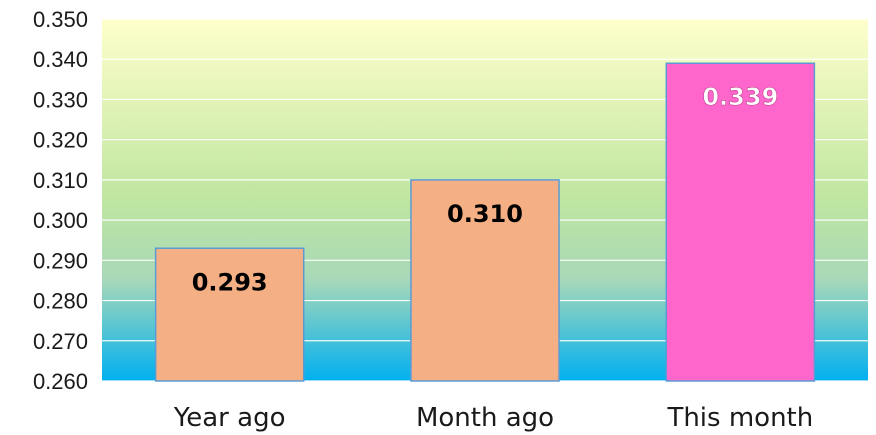 This screenshot has height=435, width=876. Describe the element at coordinates (60, 180) in the screenshot. I see `y-tick-label: 0.310` at that location.